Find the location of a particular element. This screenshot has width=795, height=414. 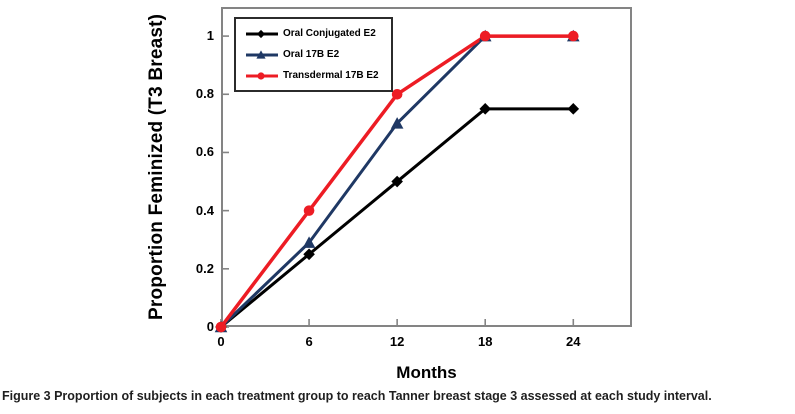

x-tick-label: 0 is located at coordinates (221, 341).